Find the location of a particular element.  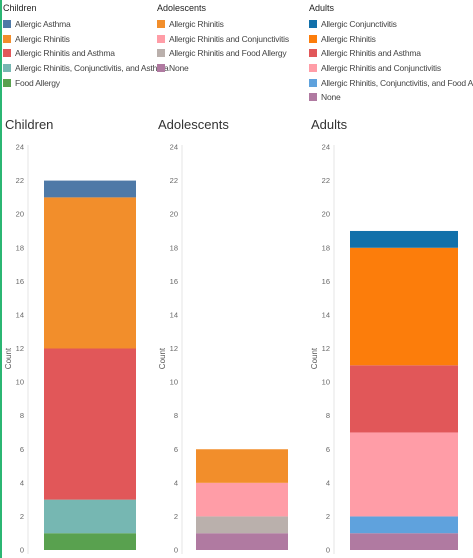

legend-label: None is located at coordinates (331, 97).